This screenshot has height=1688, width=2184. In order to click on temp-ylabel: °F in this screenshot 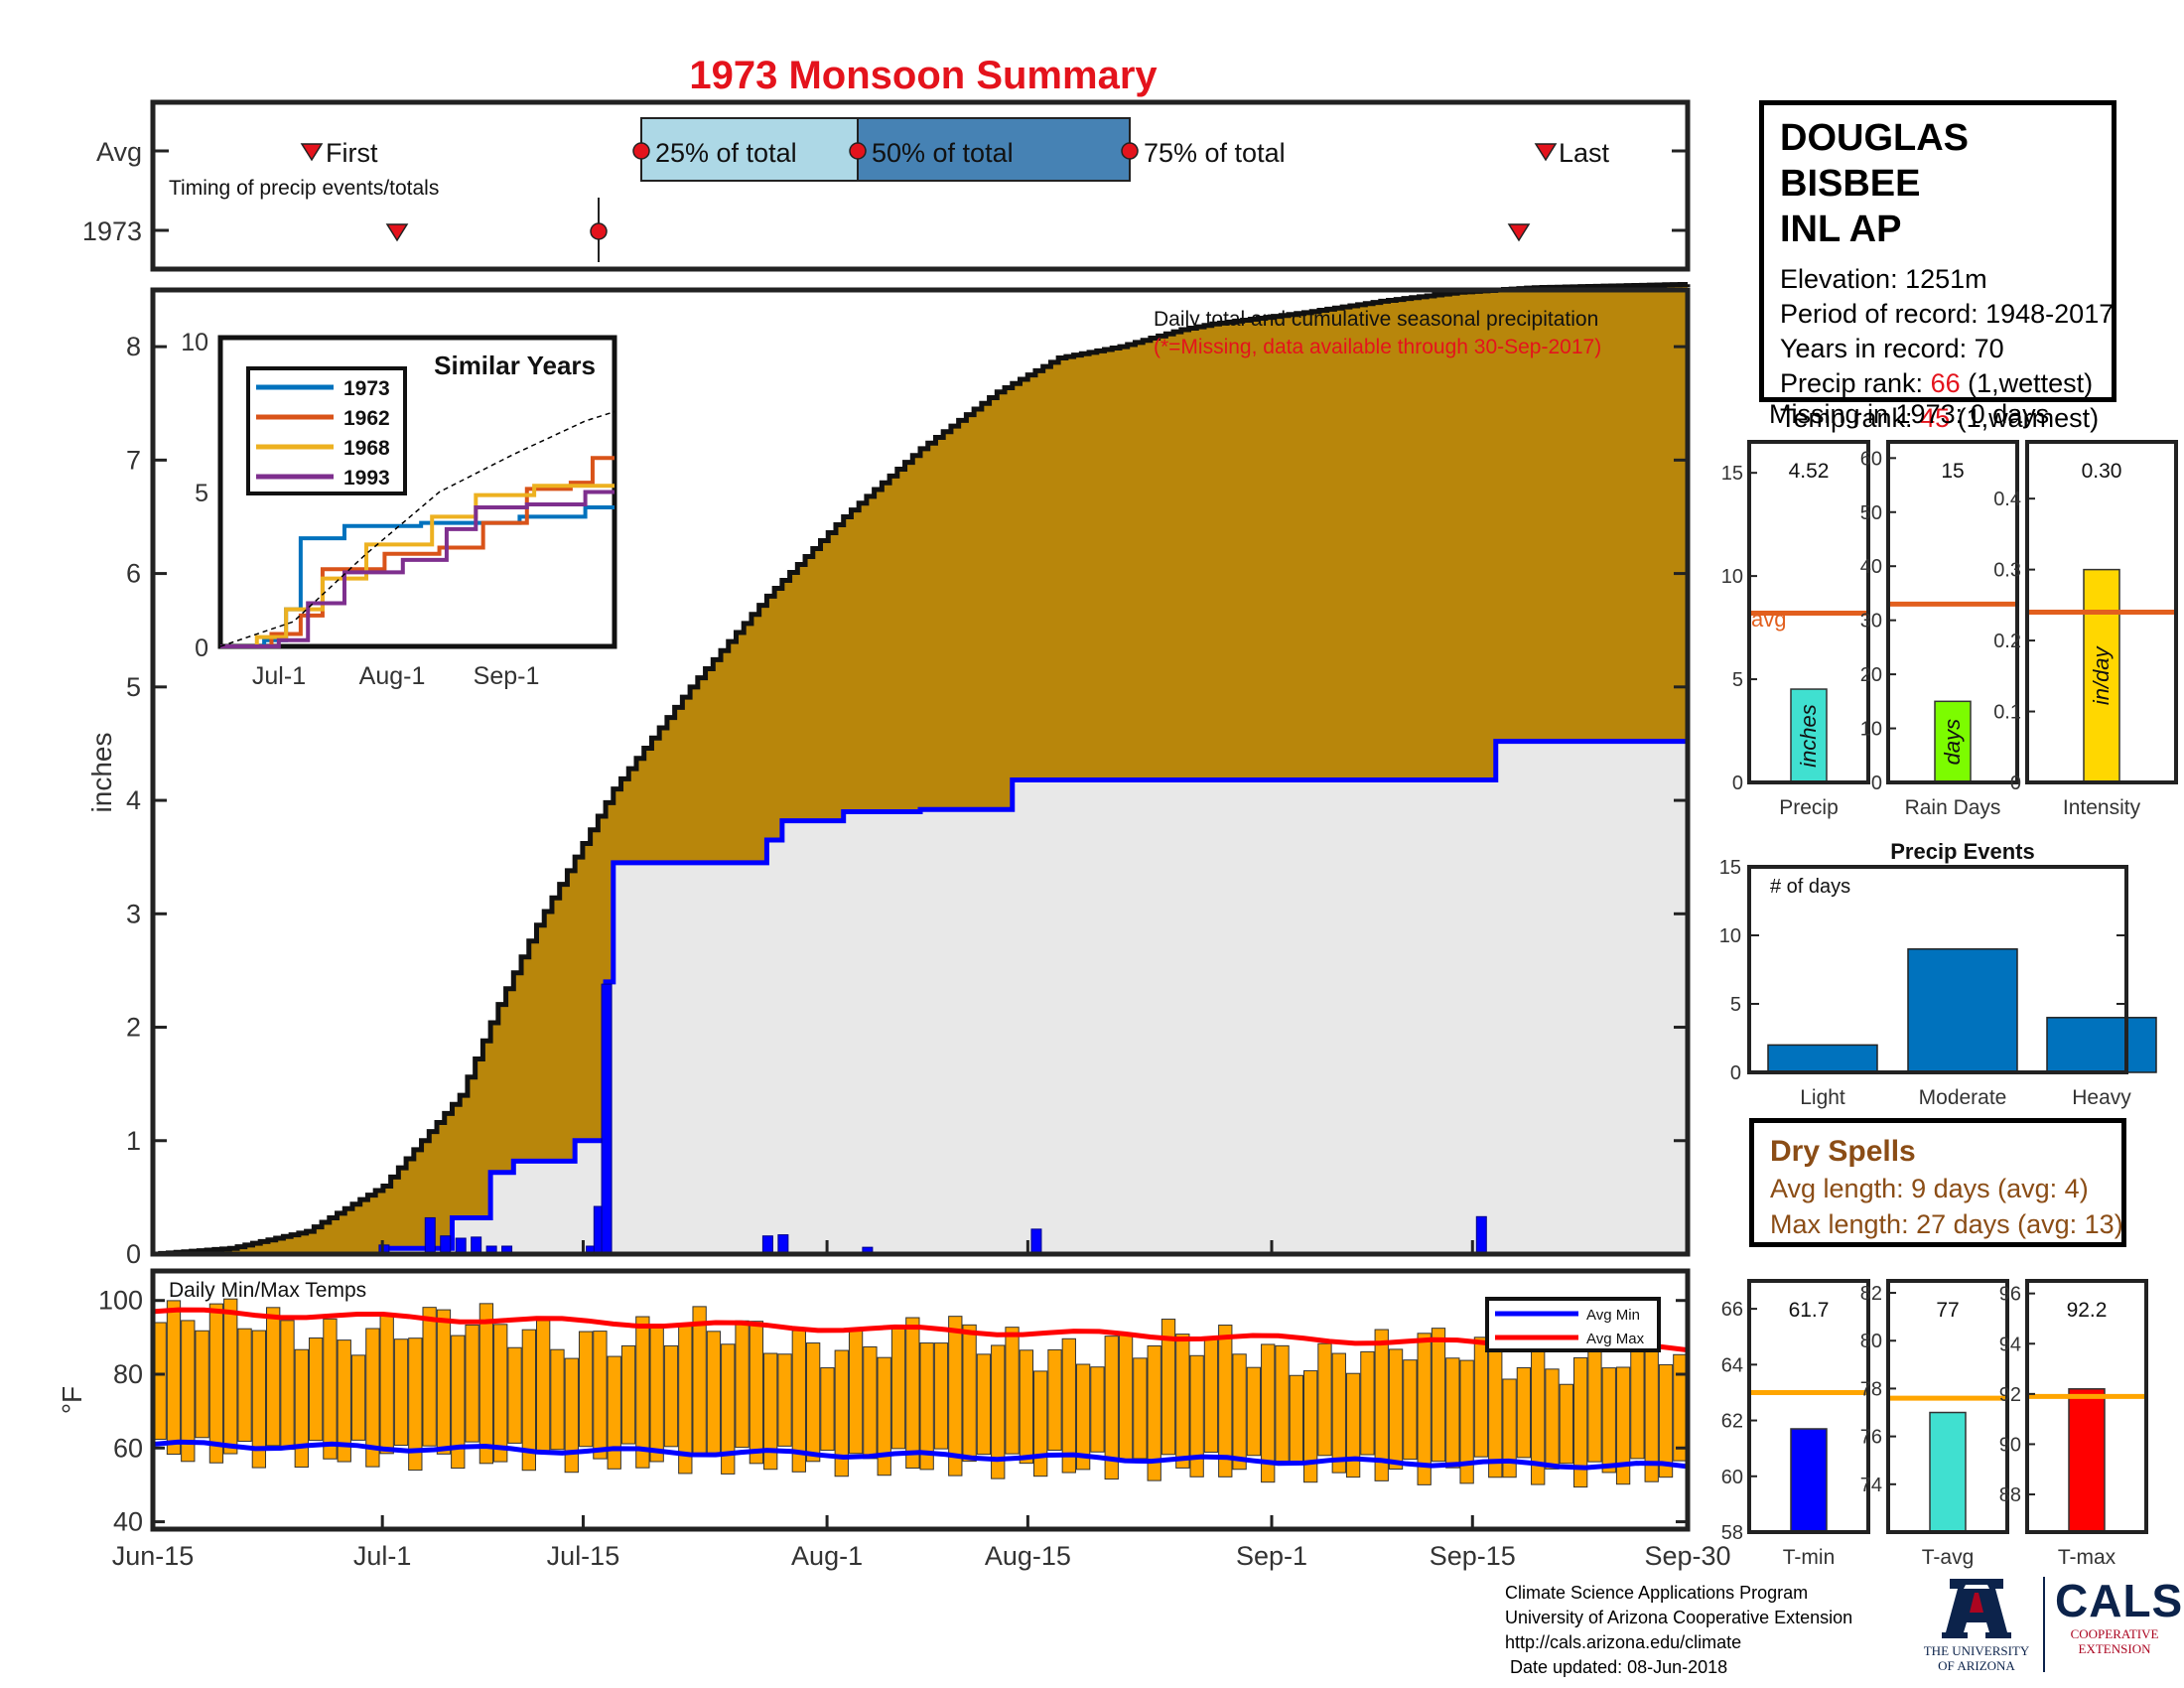, I will do `click(72, 1400)`.